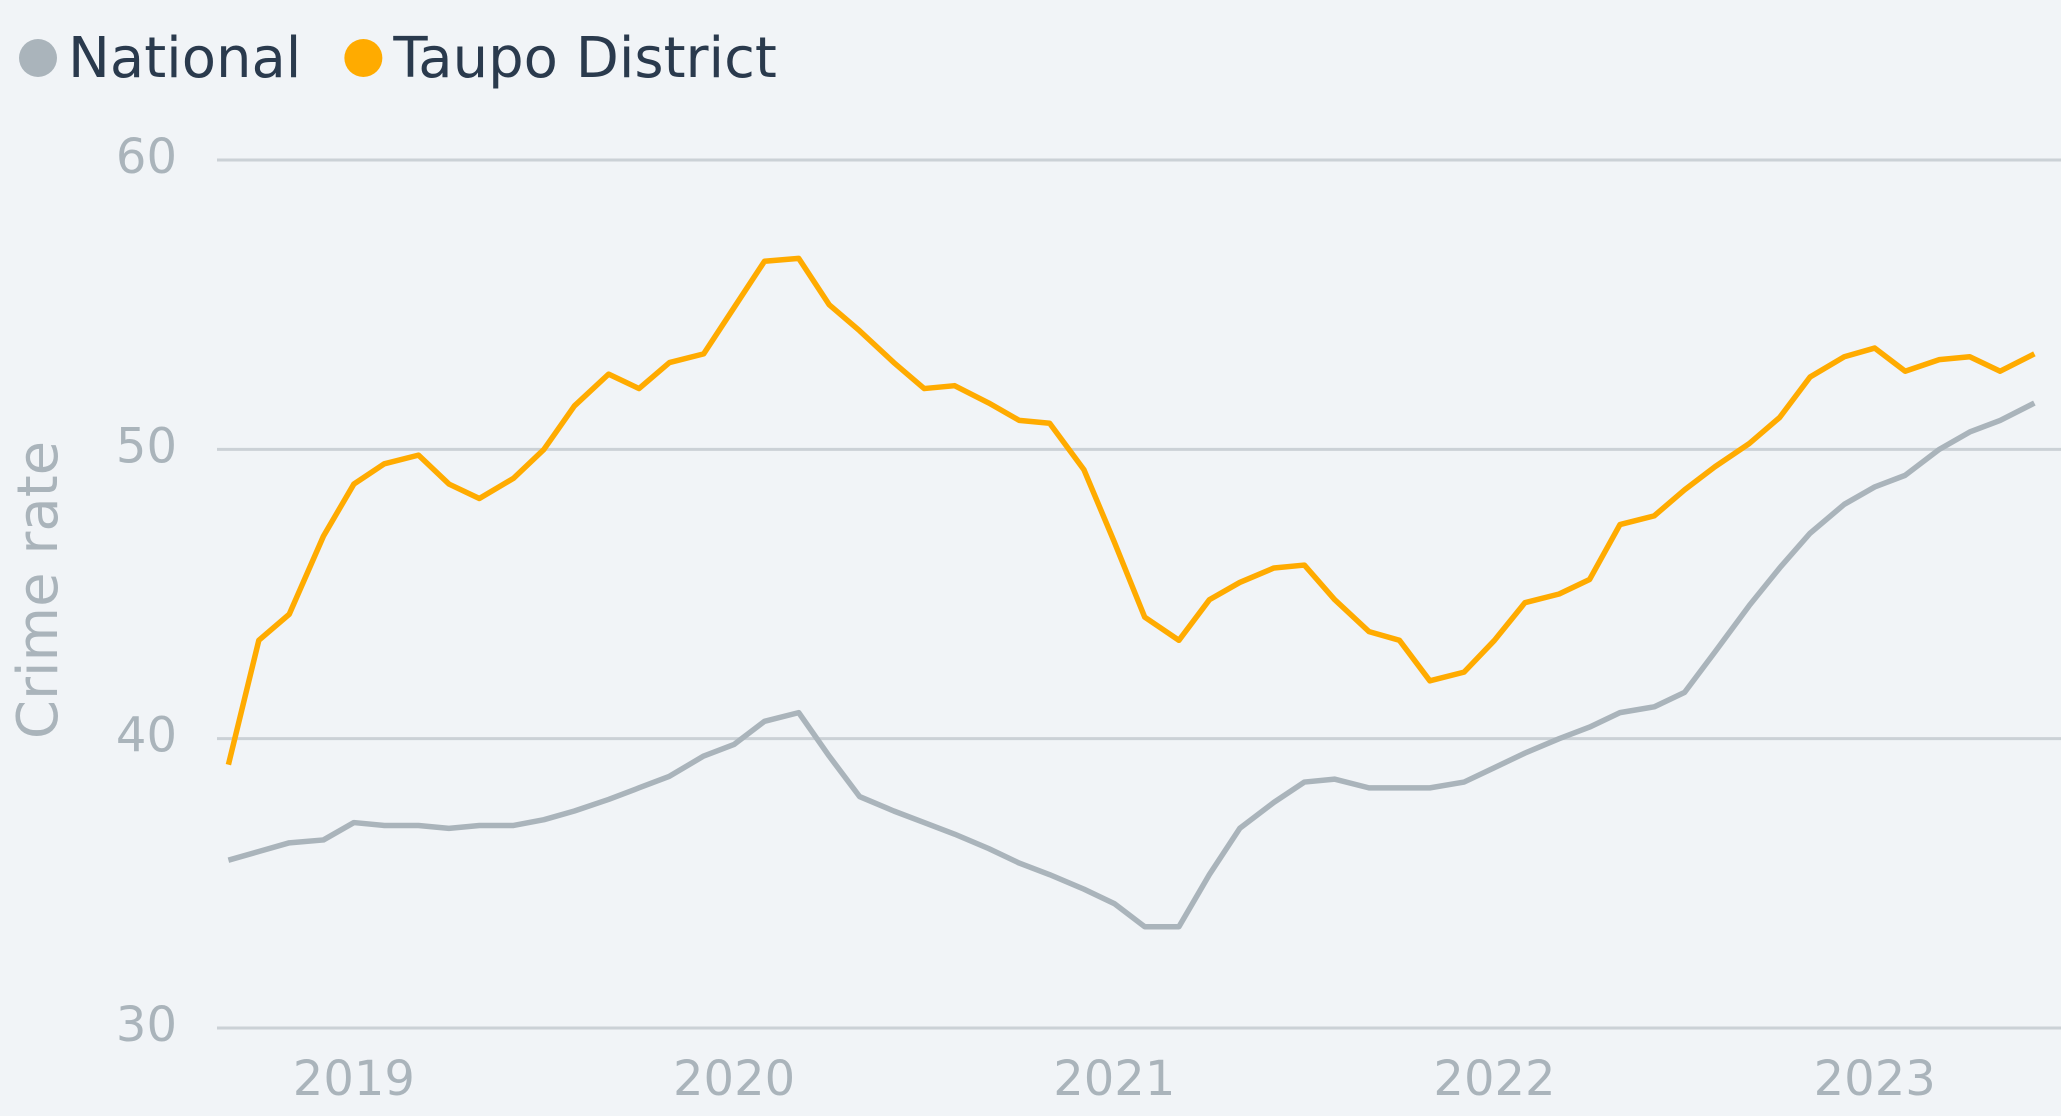 The image size is (2061, 1116). I want to click on x-tick-label: 2019, so click(354, 1079).